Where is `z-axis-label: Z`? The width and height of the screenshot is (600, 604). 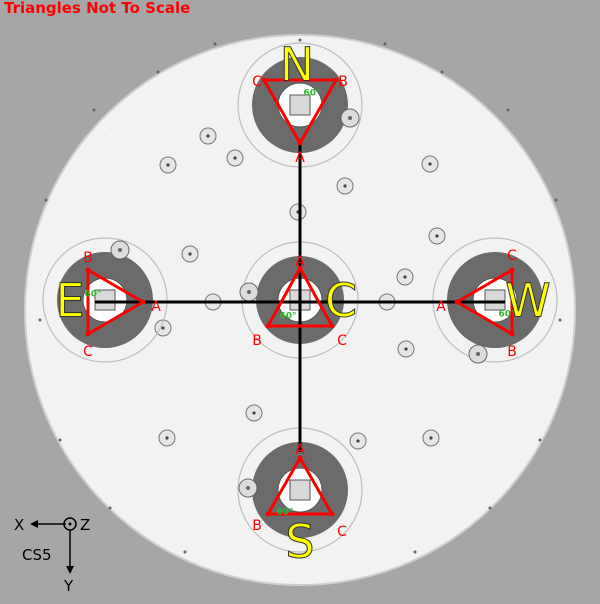 z-axis-label: Z is located at coordinates (85, 525).